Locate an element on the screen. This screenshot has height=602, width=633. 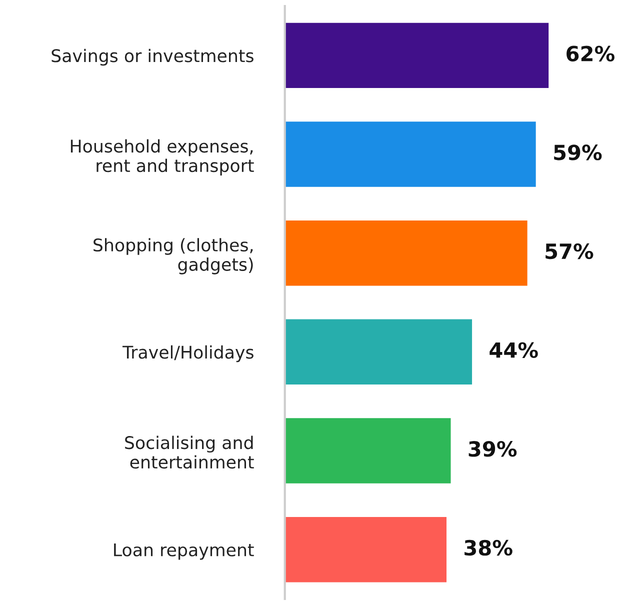
y-tick-label: Travel/Holidays is located at coordinates (188, 353).